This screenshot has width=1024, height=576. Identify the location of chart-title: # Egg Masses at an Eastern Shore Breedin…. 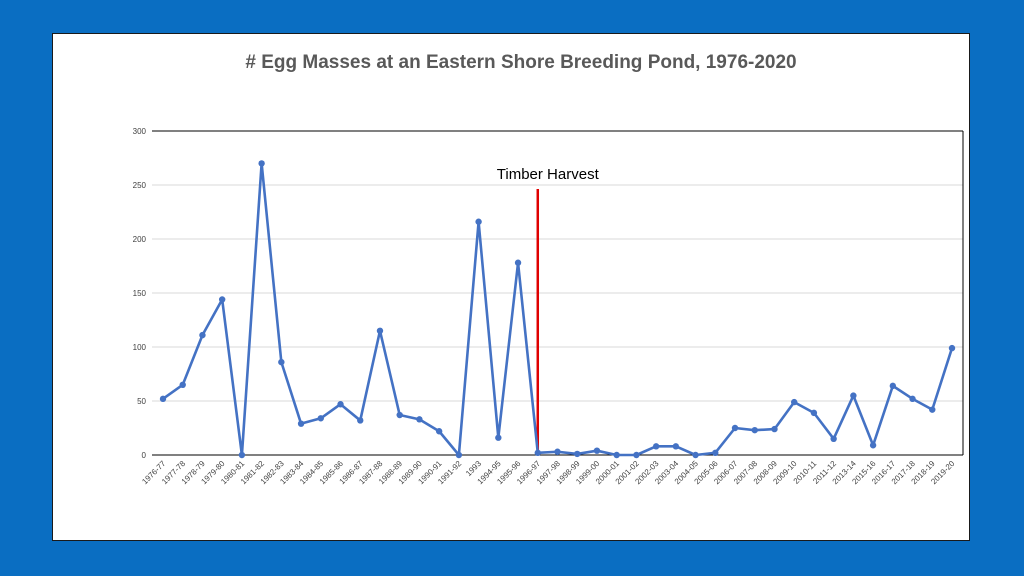
(520, 62).